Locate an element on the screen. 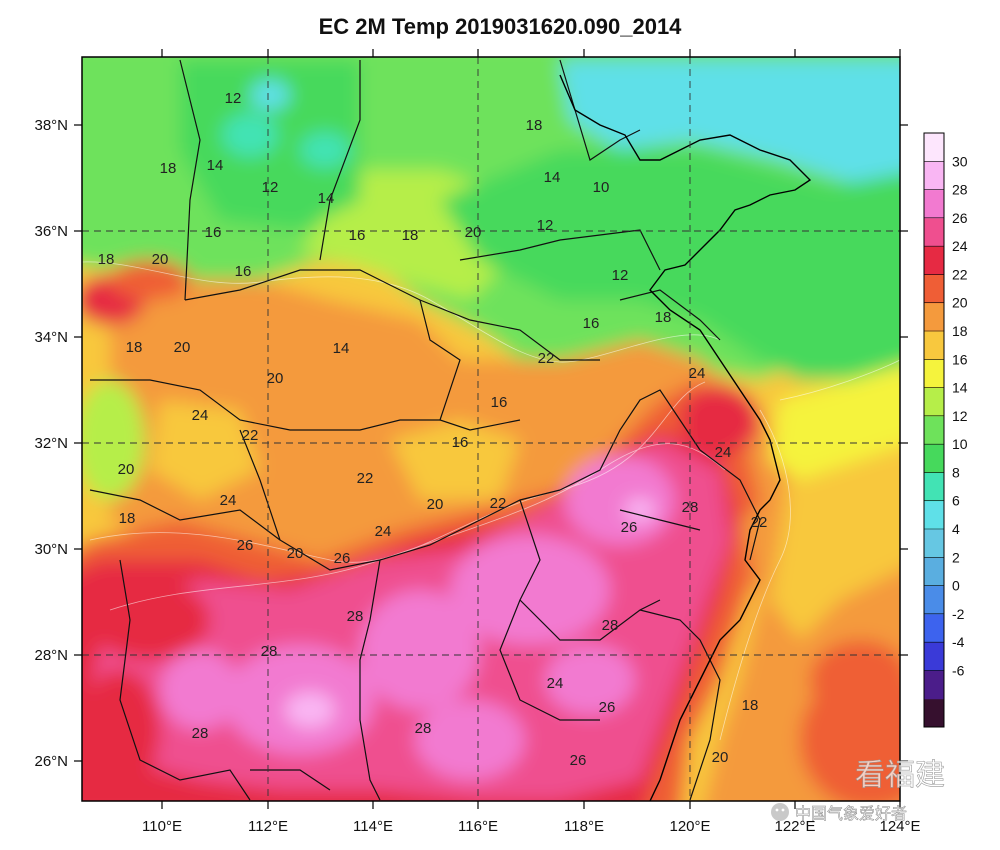 The width and height of the screenshot is (1000, 850). colorbar-label: 8 is located at coordinates (956, 472).